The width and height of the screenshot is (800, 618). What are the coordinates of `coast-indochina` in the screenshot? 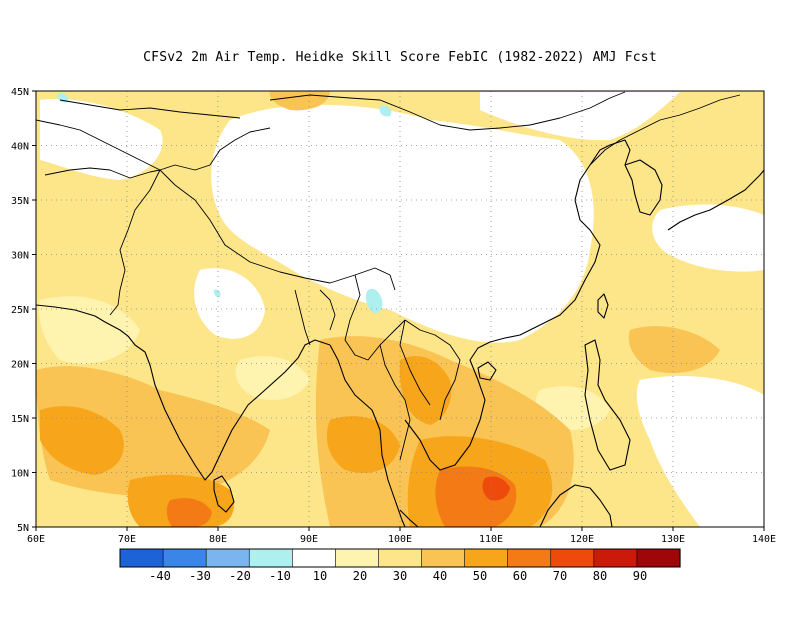 It's located at (502, 317).